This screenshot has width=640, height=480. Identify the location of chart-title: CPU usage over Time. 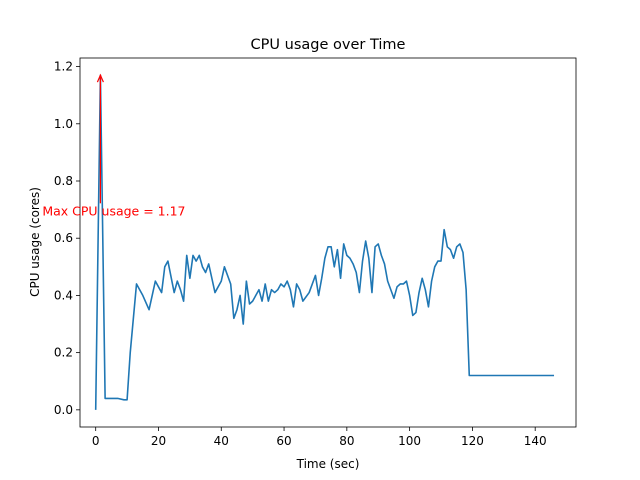
(328, 45).